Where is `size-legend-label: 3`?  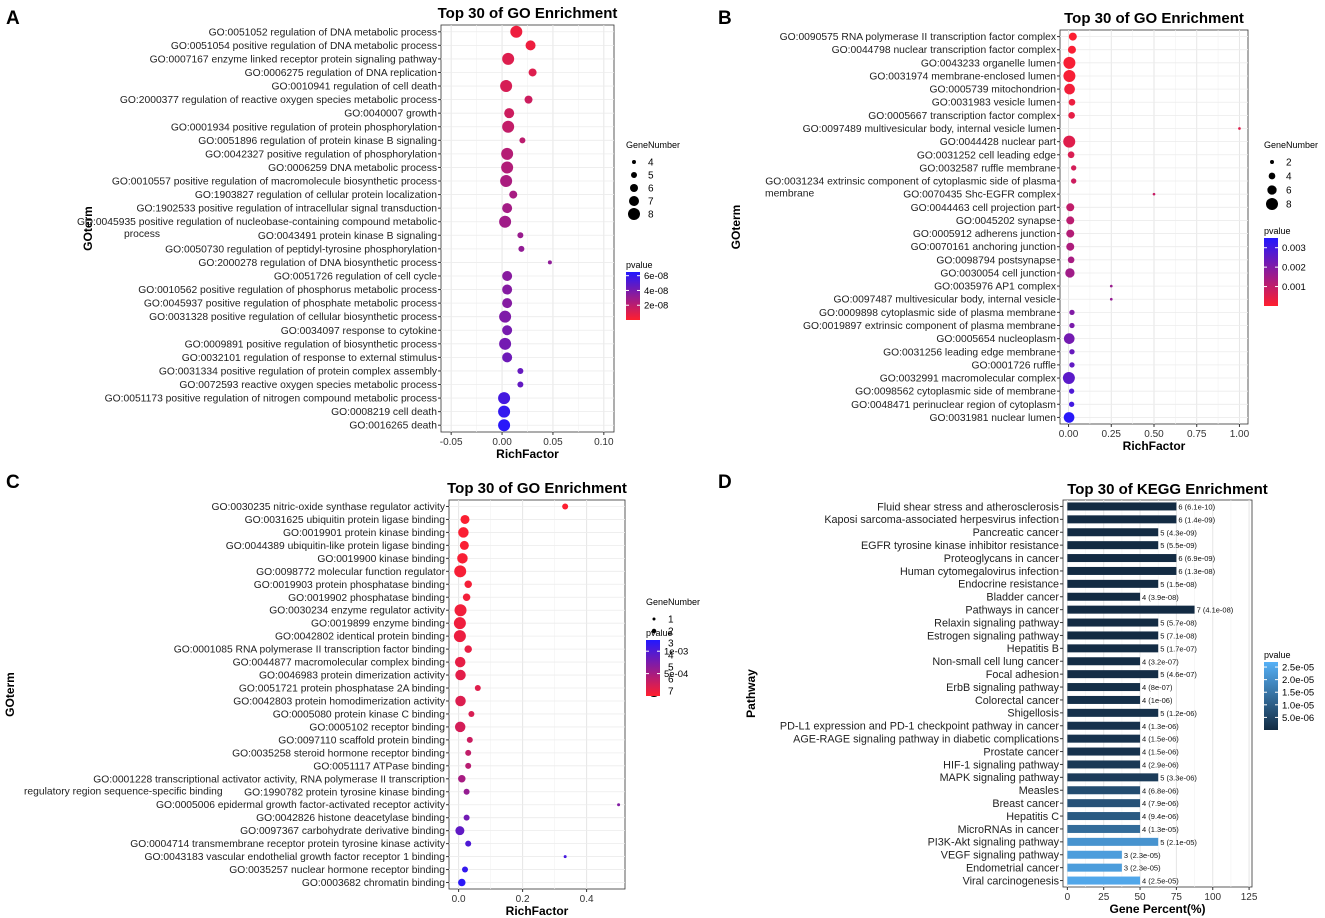
size-legend-label: 3 is located at coordinates (671, 644).